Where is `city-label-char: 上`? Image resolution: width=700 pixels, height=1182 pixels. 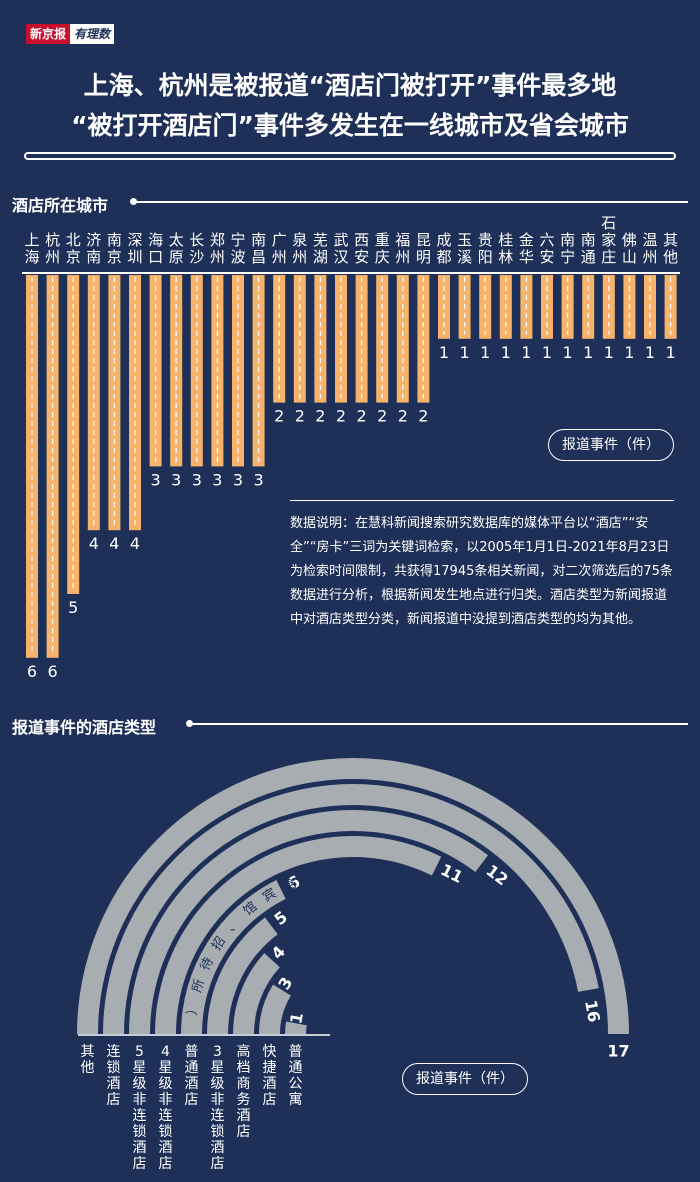
city-label-char: 上 is located at coordinates (31, 240).